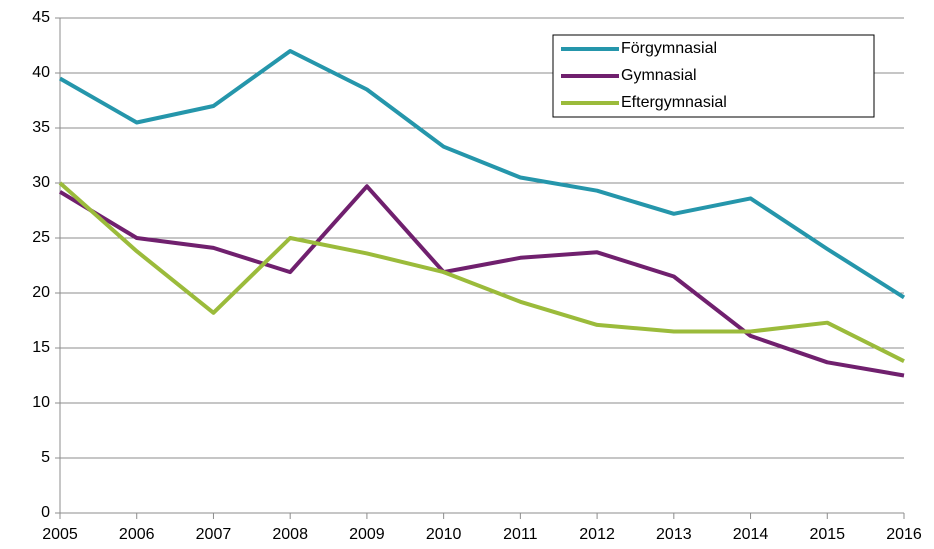 This screenshot has height=549, width=934. Describe the element at coordinates (137, 534) in the screenshot. I see `x-tick-label: 2006` at that location.